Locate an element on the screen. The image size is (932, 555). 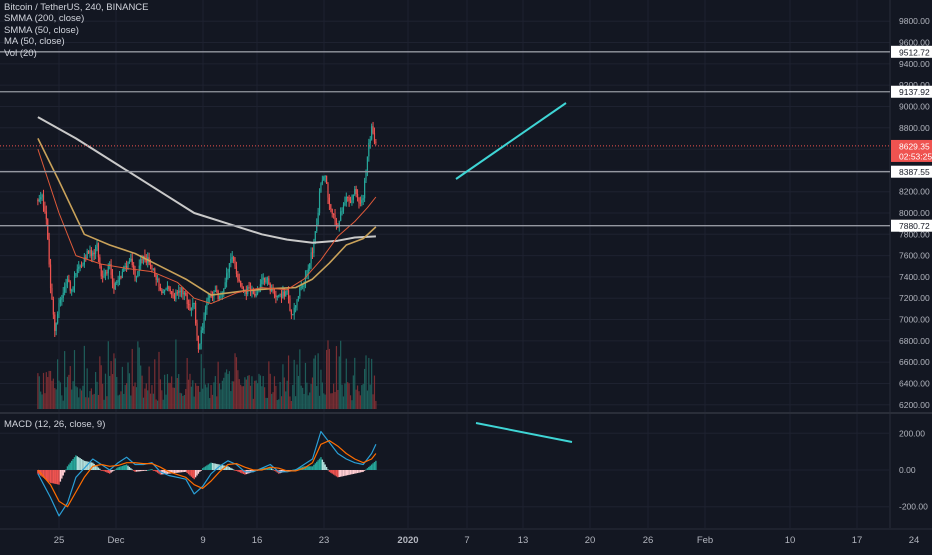
macd-signal-line is located at coordinates (207, 474).